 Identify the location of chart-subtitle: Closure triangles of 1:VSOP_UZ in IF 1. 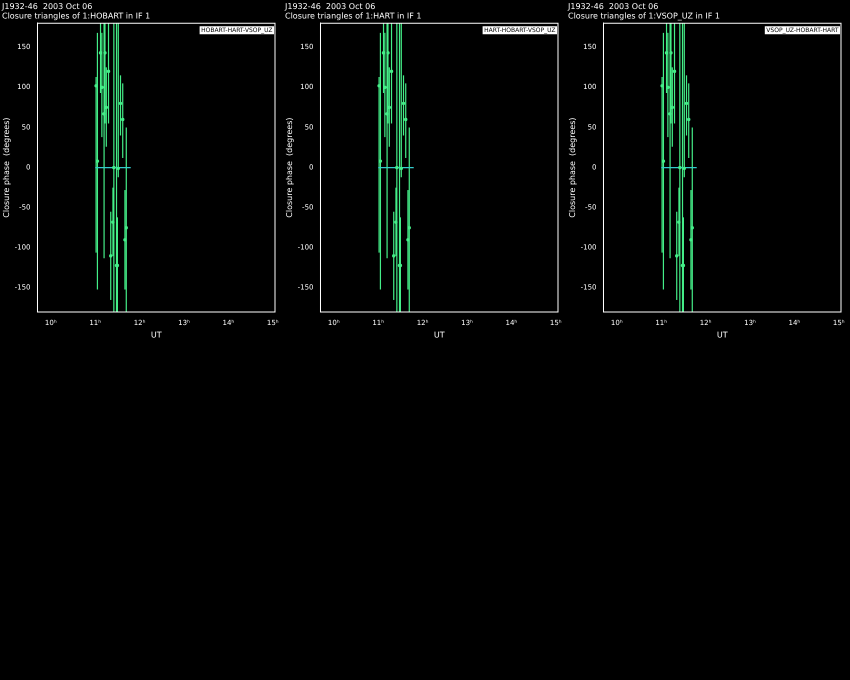
(644, 15).